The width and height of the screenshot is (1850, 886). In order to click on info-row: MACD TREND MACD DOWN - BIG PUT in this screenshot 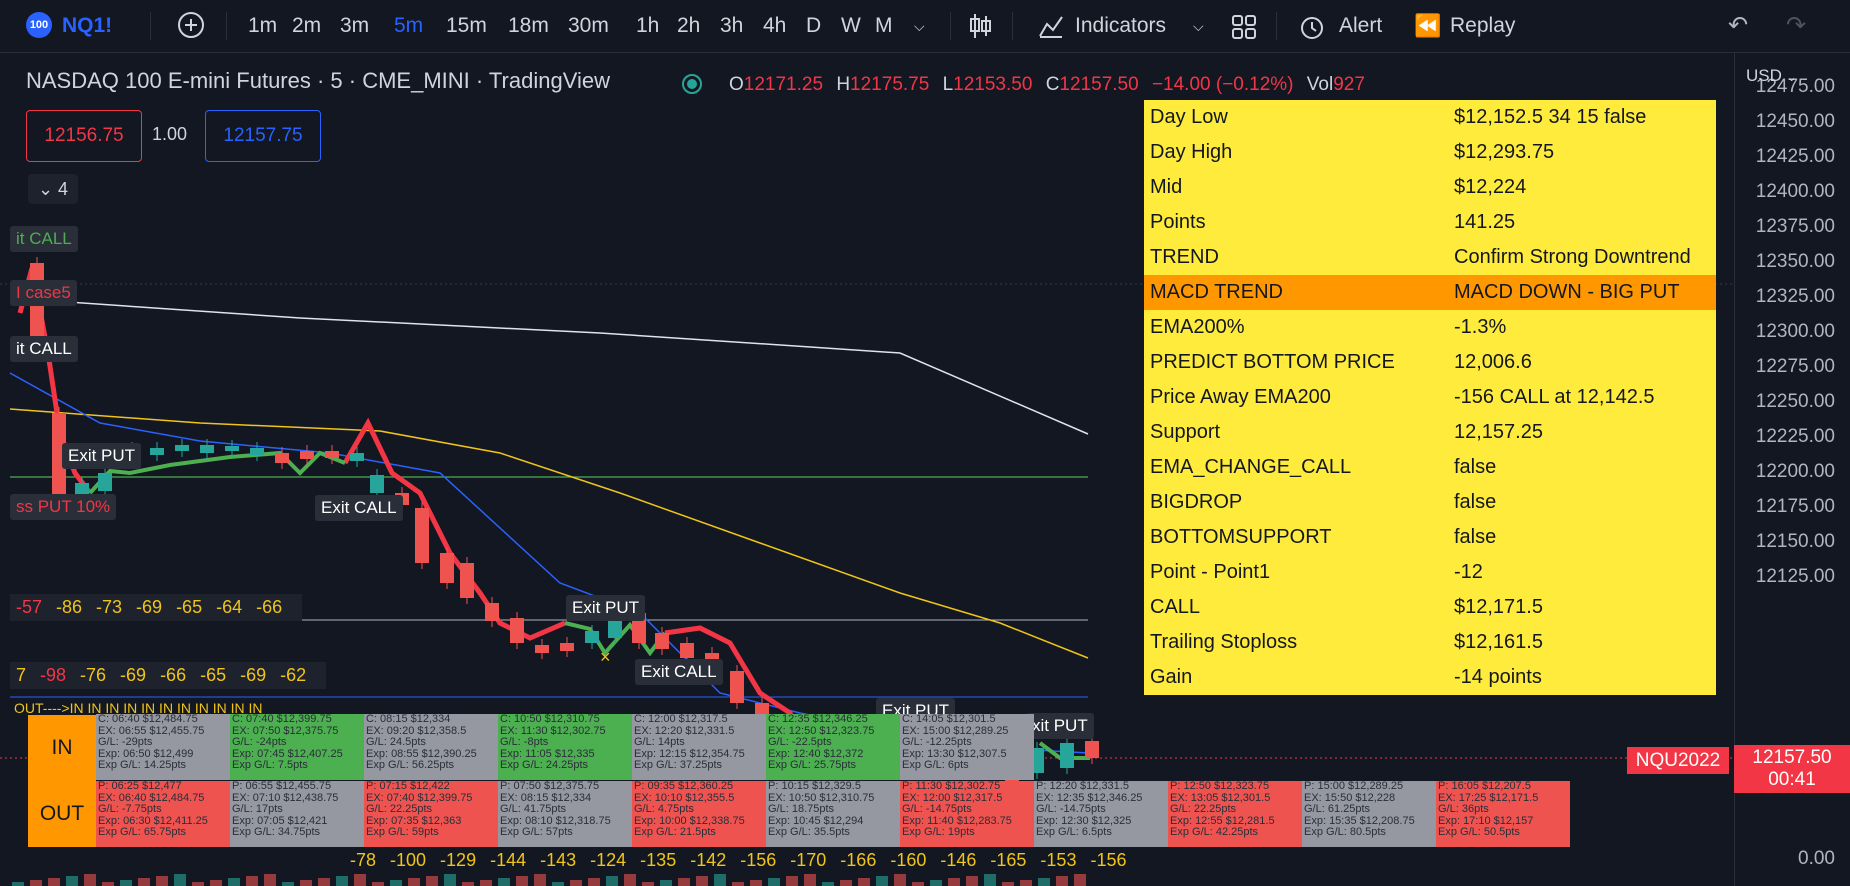, I will do `click(1430, 292)`.